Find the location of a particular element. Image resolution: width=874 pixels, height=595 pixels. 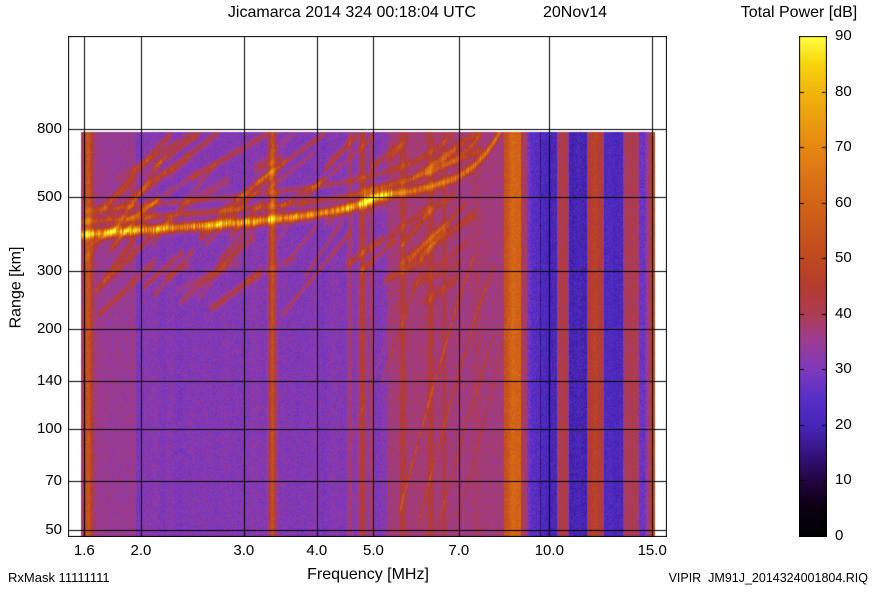

x-tick-label: 4.0 is located at coordinates (317, 550).